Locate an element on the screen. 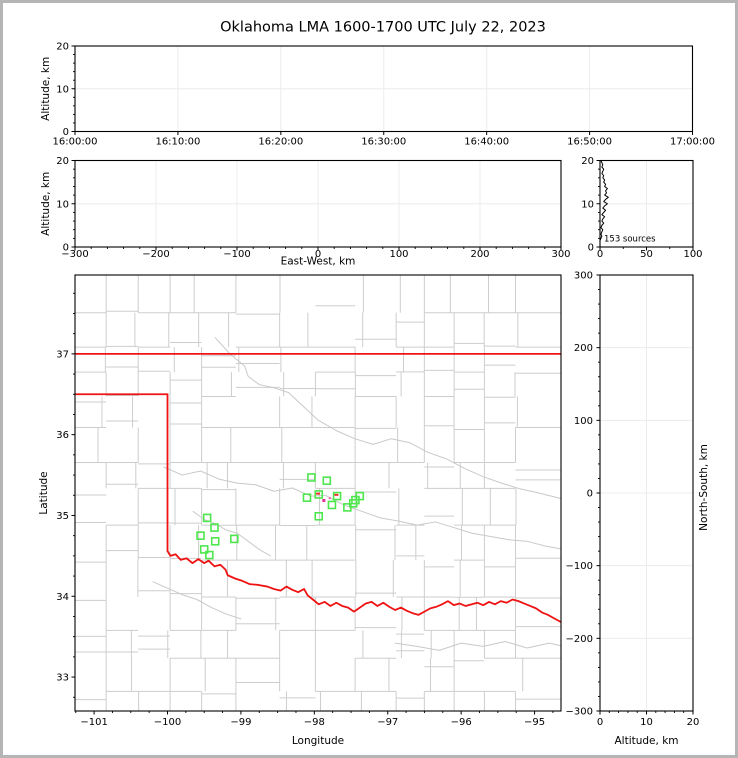  x-tick-label: −300 is located at coordinates (74, 254).